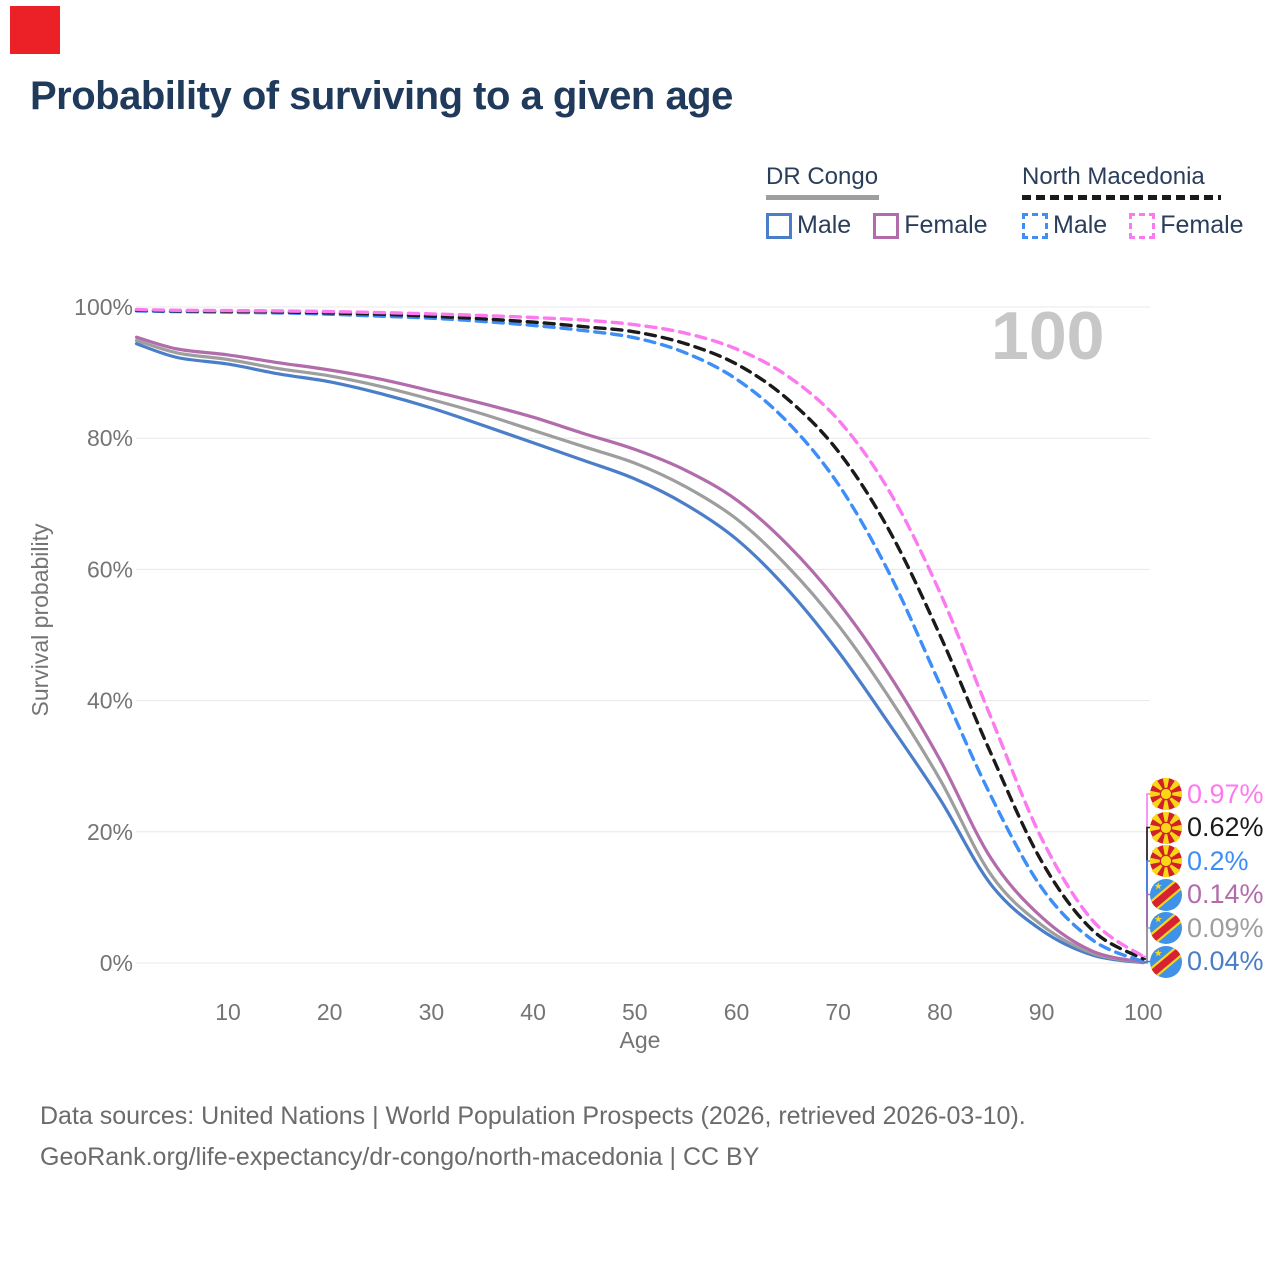 The image size is (1280, 1280). Describe the element at coordinates (1142, 225) in the screenshot. I see `legend-swatch-nm-female` at that location.